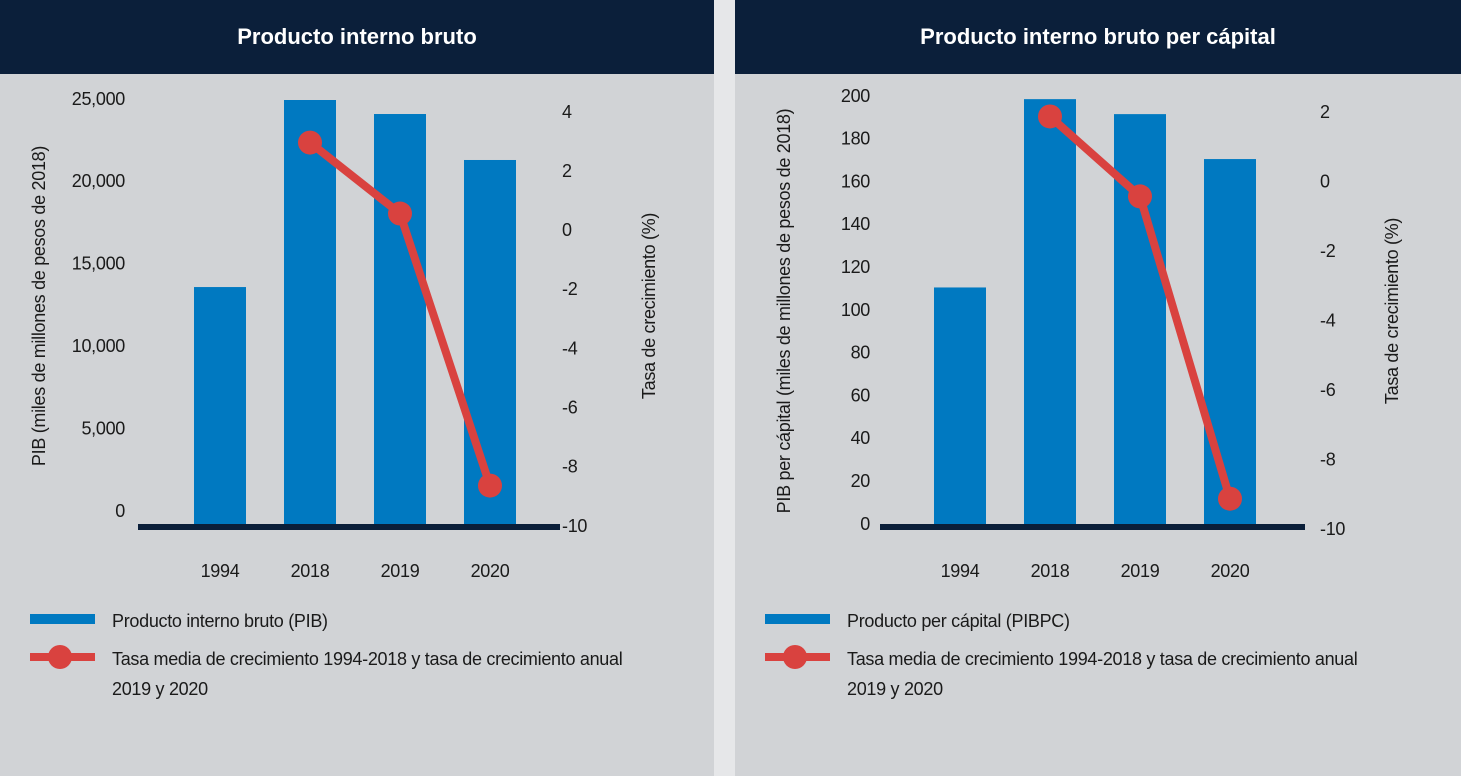  I want to click on y-tick-label: 180, so click(855, 139).